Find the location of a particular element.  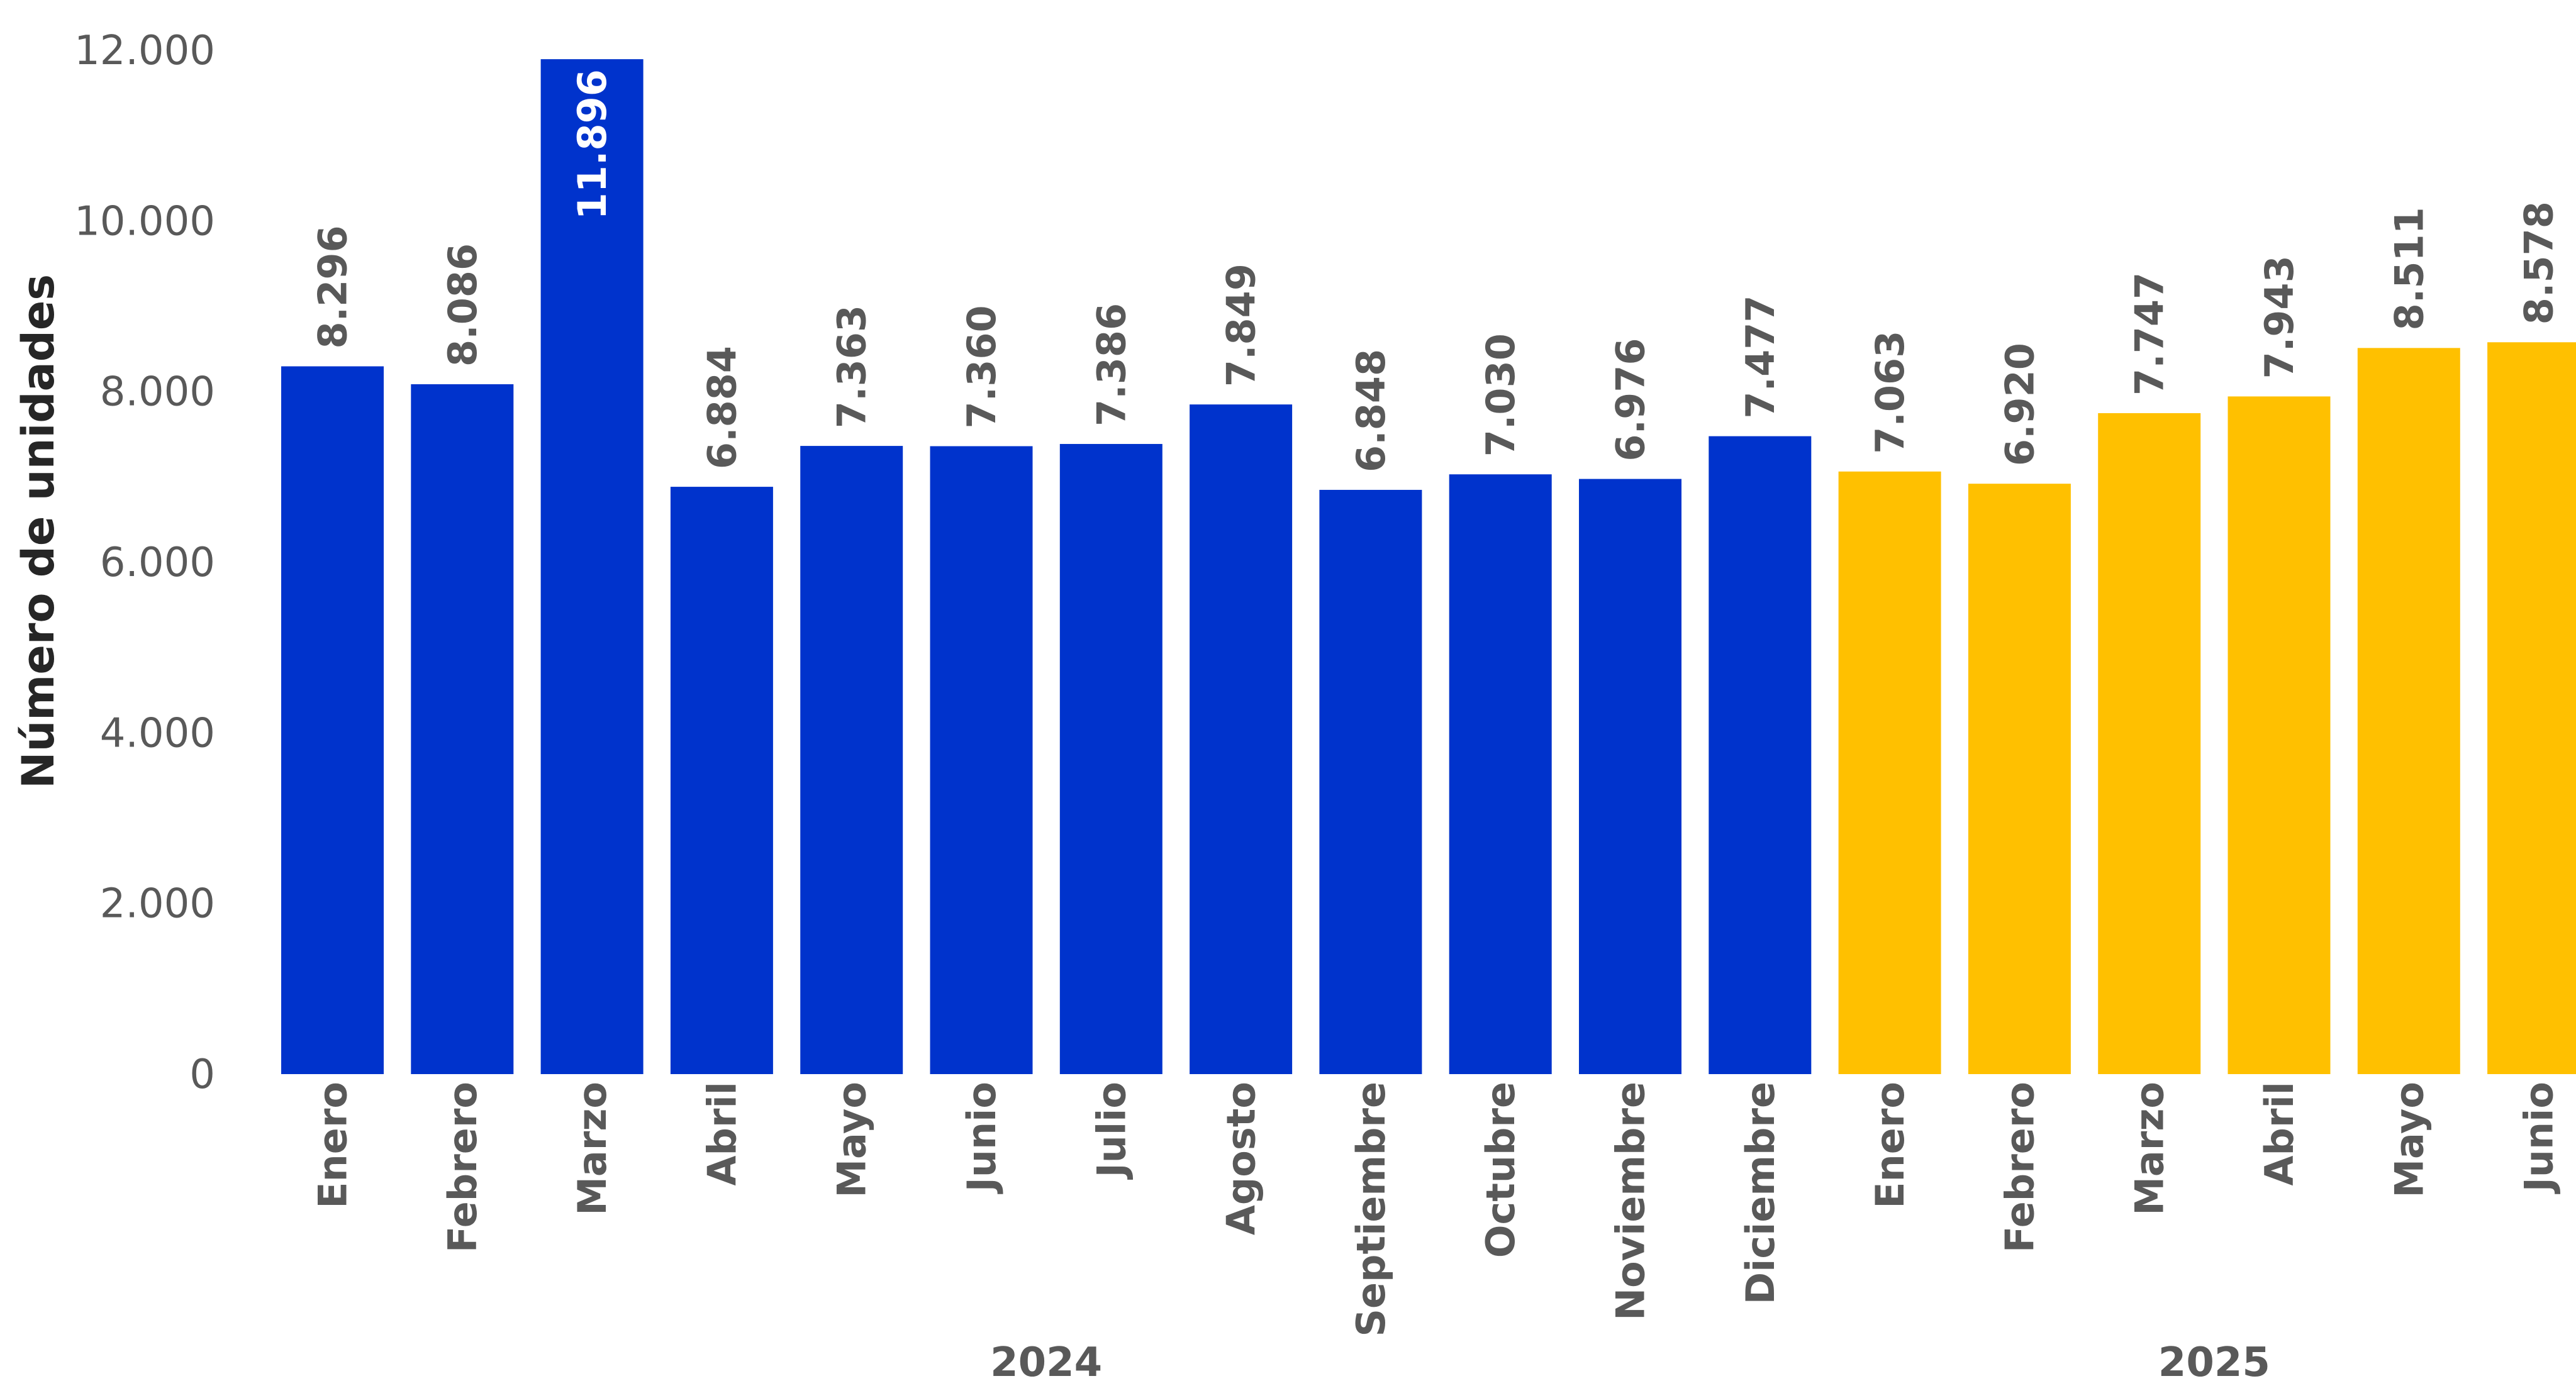

y-tick-label: 6.000 is located at coordinates (157, 563).